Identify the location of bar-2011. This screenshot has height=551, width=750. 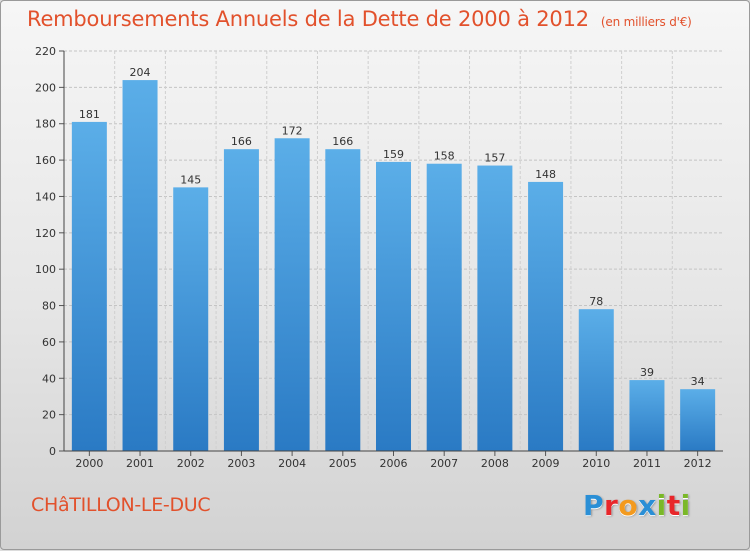
(647, 415).